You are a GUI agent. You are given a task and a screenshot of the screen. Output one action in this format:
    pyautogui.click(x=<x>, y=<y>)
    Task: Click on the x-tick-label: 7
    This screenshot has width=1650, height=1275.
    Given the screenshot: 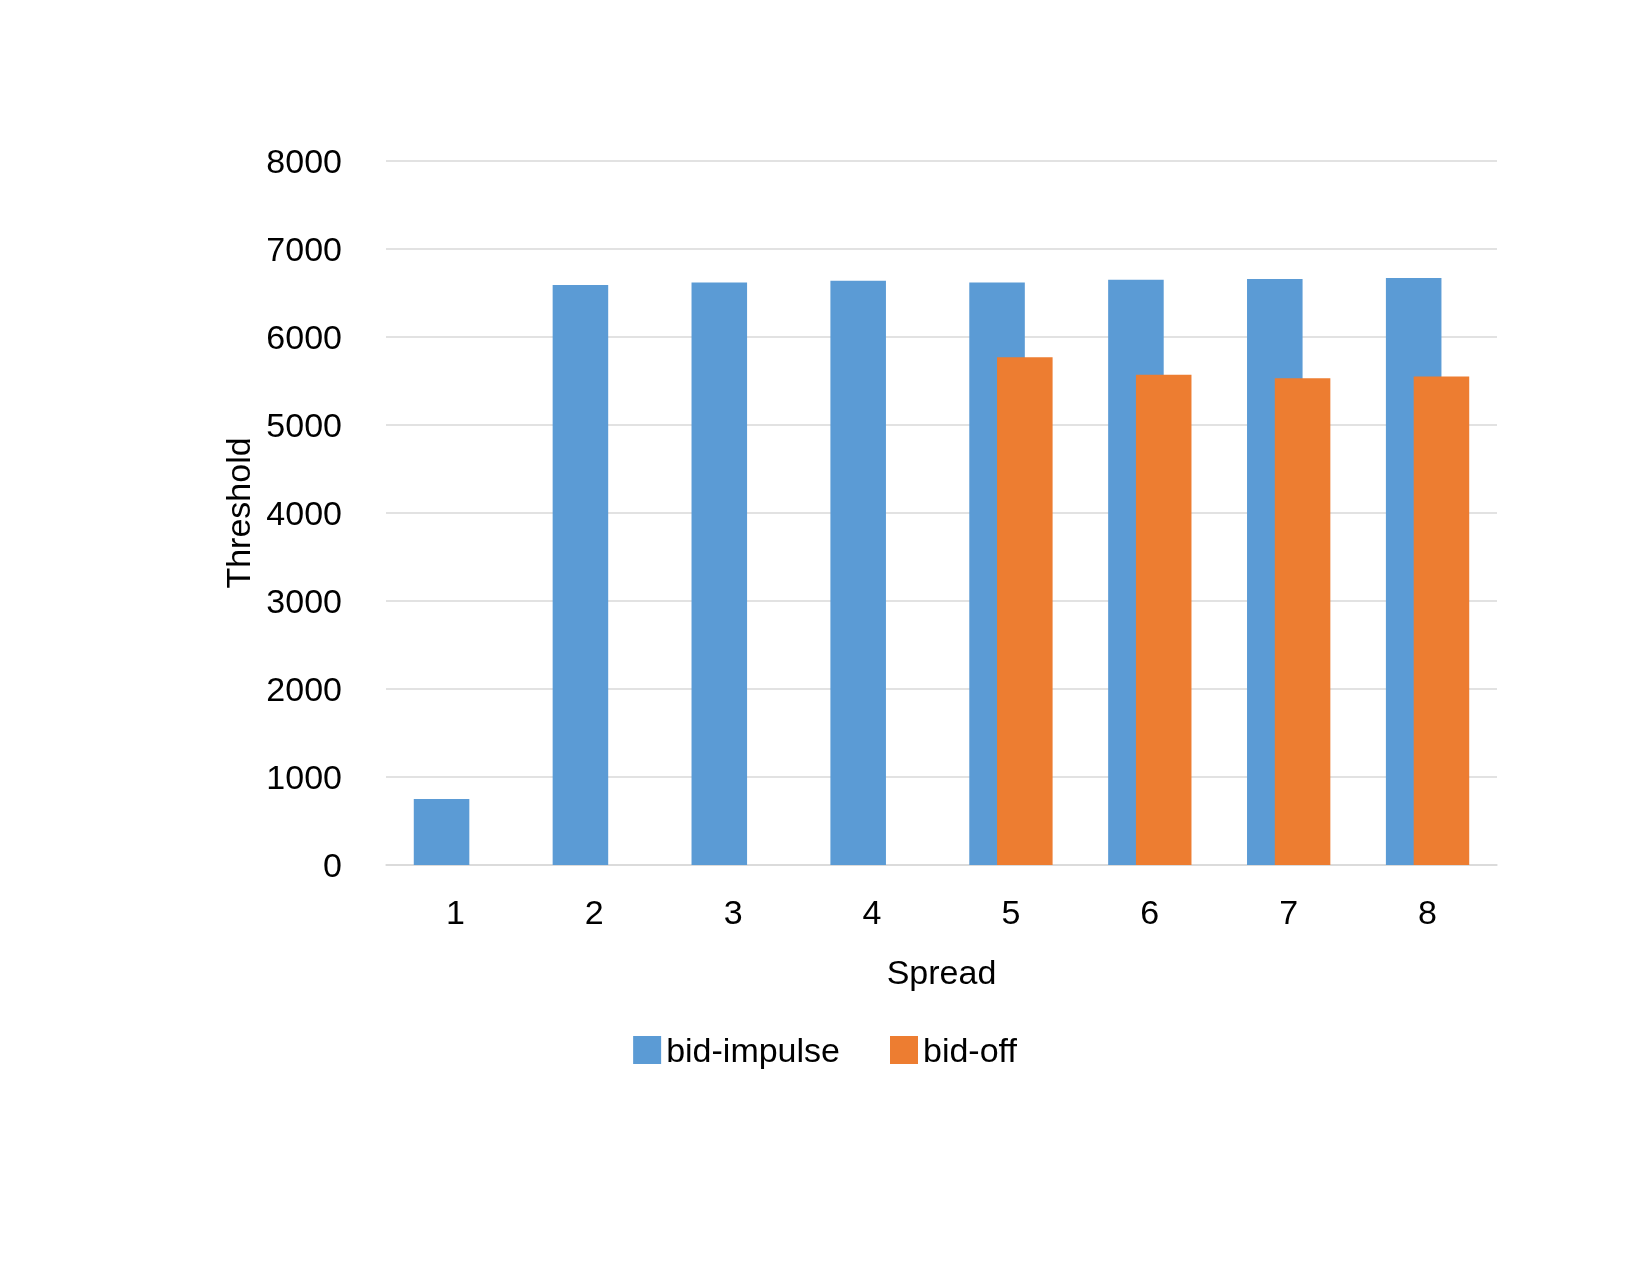 What is the action you would take?
    pyautogui.click(x=1289, y=912)
    